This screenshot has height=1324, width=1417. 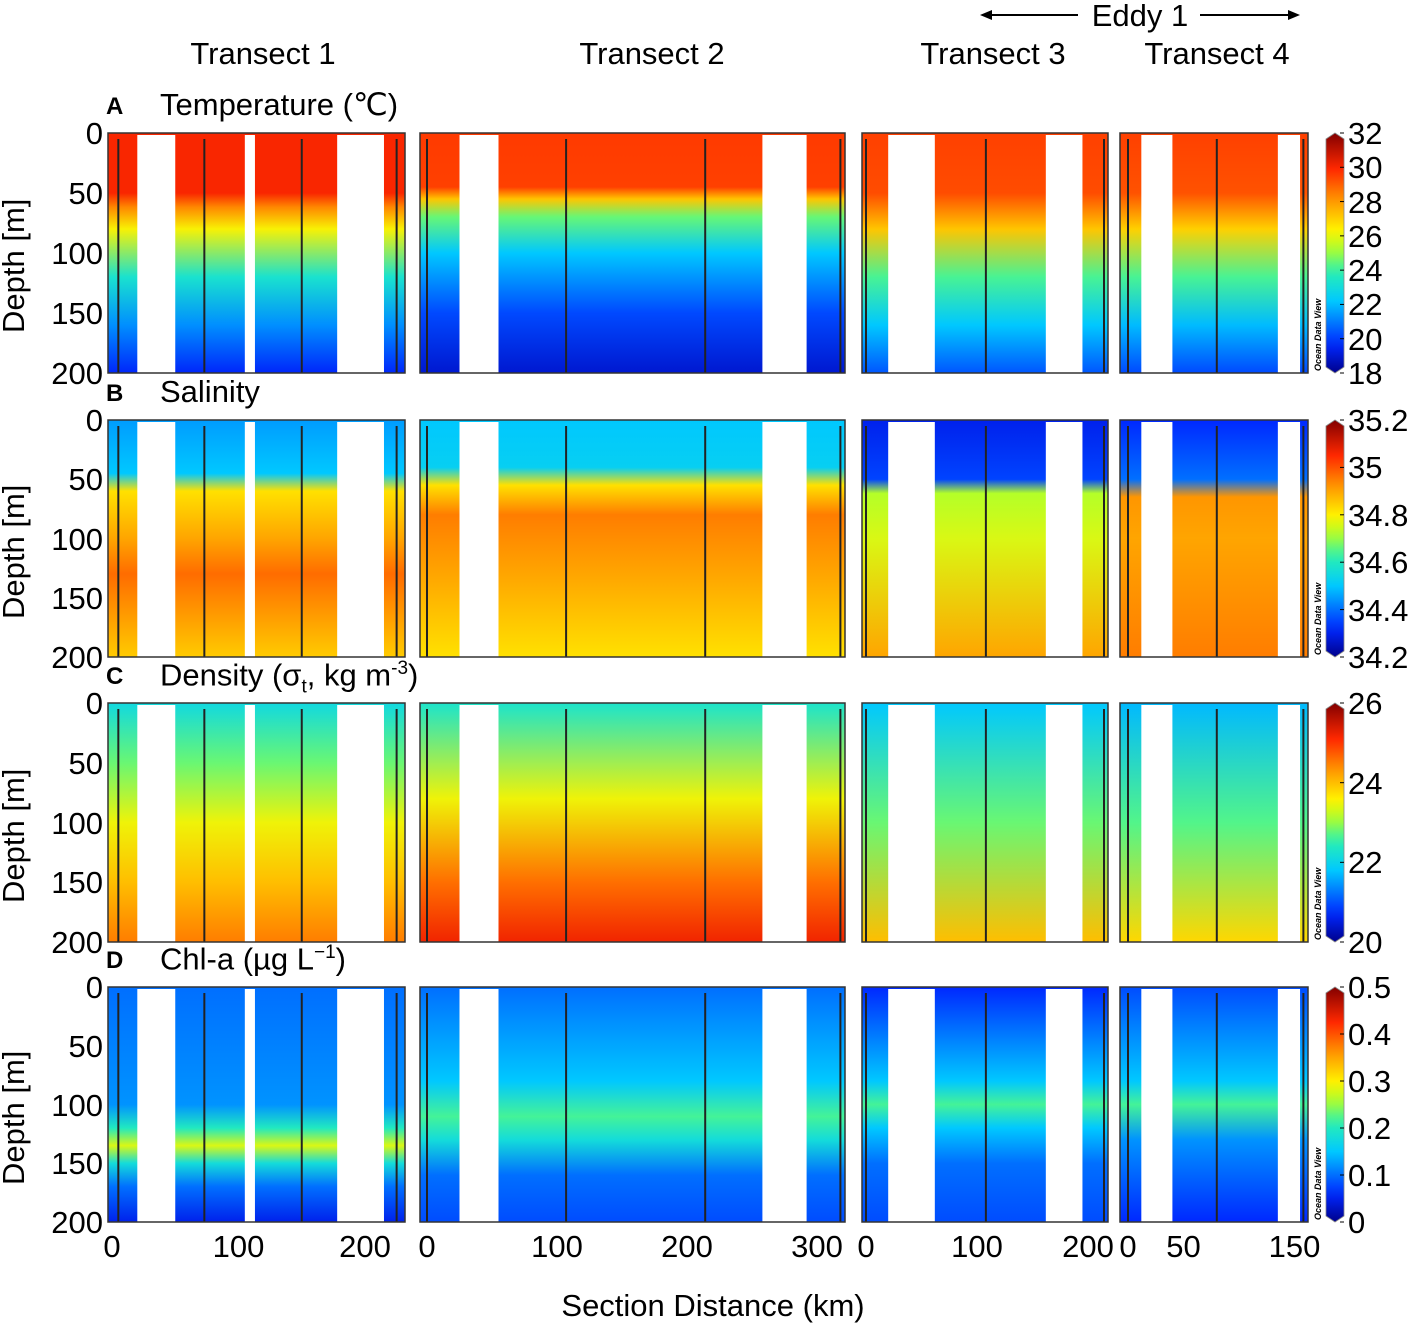 What do you see at coordinates (115, 106) in the screenshot?
I see `panel-letter-A: A` at bounding box center [115, 106].